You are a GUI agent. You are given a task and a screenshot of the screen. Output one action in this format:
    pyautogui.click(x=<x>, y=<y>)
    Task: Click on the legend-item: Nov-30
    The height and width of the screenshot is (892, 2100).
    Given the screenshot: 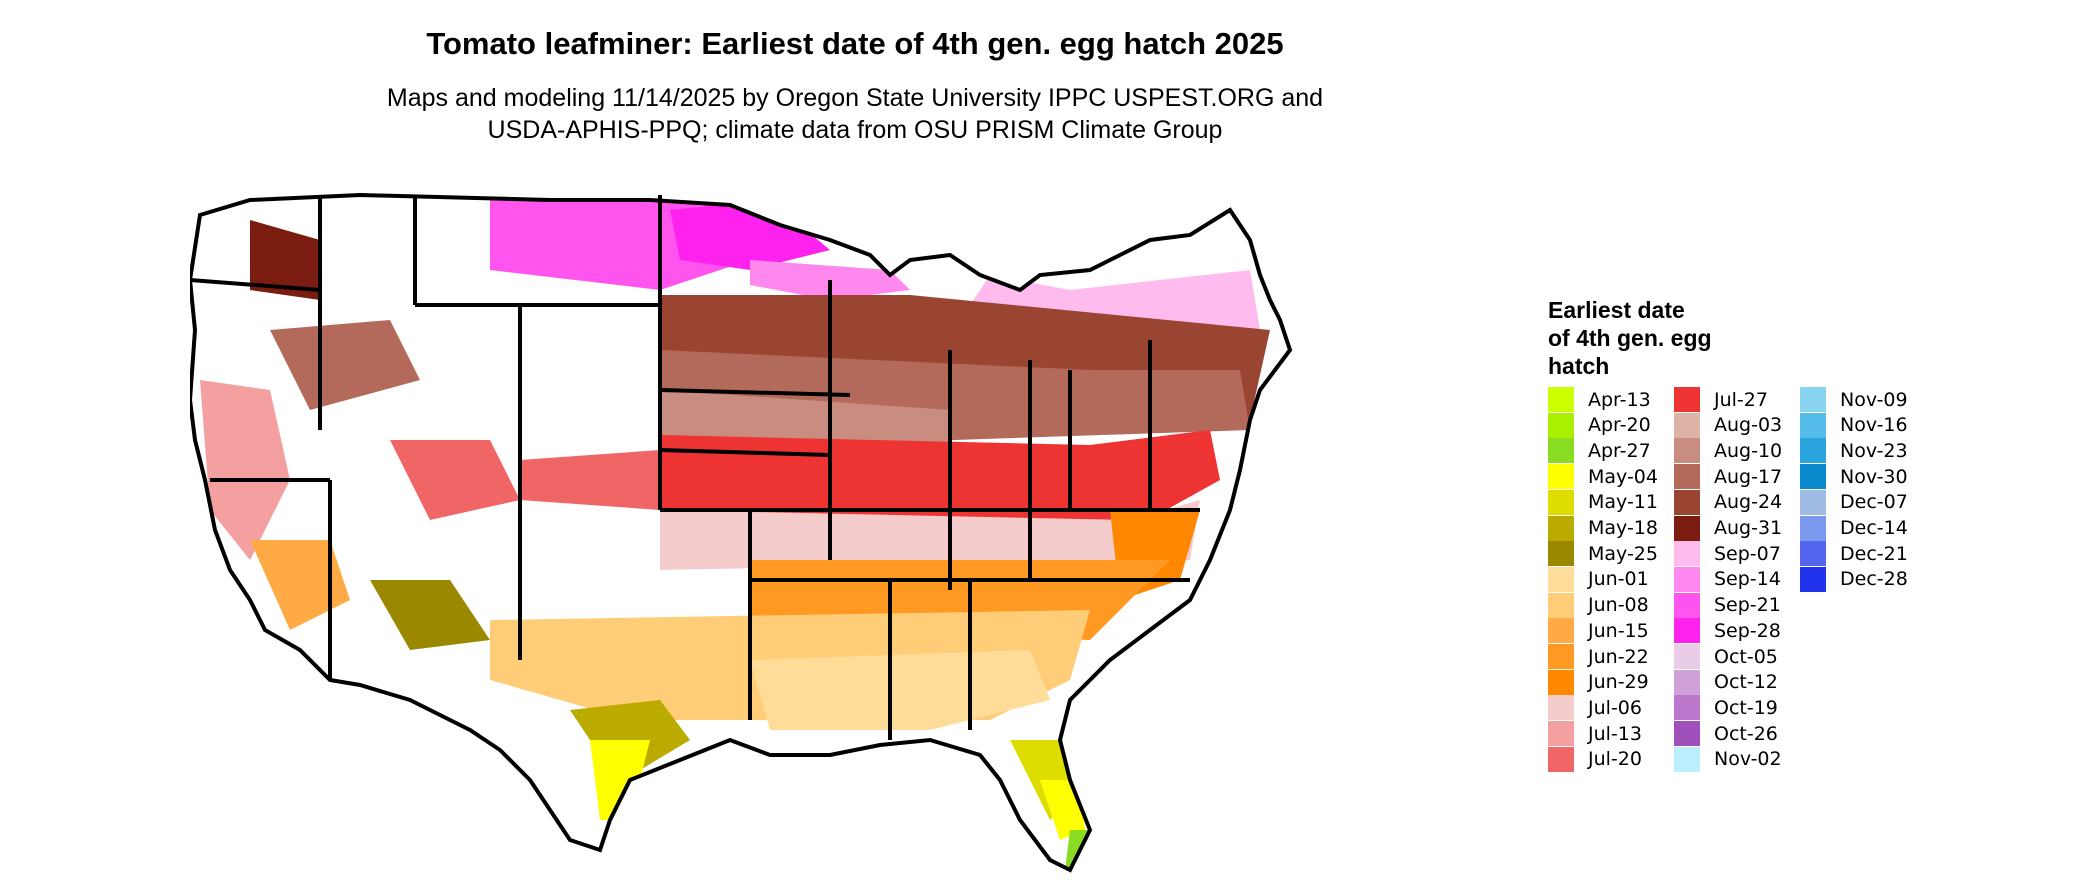 What is the action you would take?
    pyautogui.click(x=1854, y=477)
    